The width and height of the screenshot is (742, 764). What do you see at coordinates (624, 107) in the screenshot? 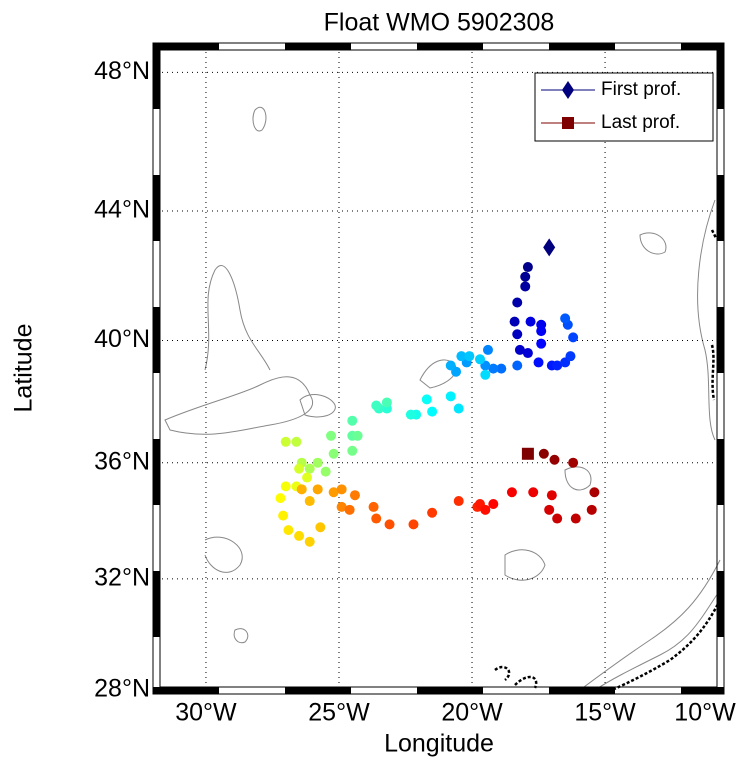
I see `legend-box` at bounding box center [624, 107].